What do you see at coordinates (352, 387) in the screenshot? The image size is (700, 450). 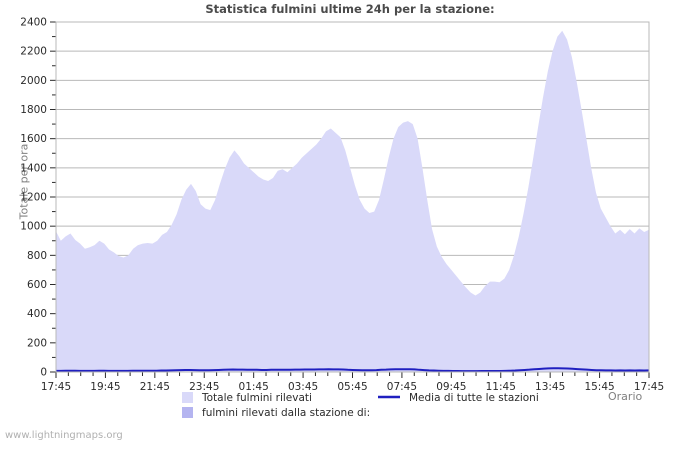 I see `x-tick-label: 05:45` at bounding box center [352, 387].